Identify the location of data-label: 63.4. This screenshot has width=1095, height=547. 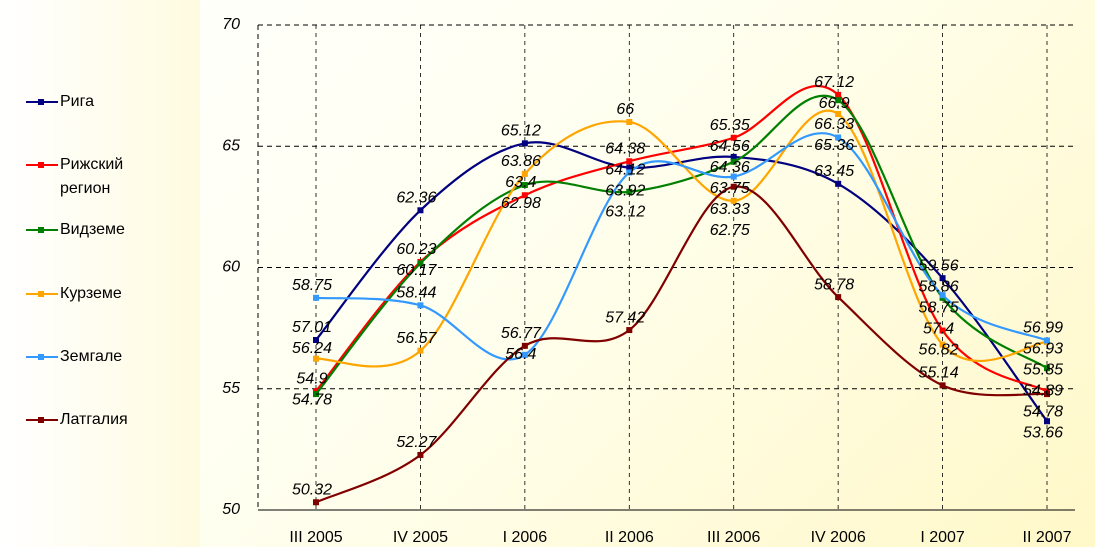
(520, 182).